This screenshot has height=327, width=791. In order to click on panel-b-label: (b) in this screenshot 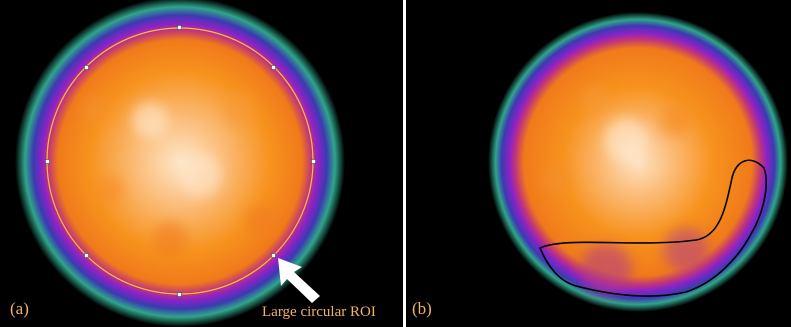, I will do `click(422, 308)`.